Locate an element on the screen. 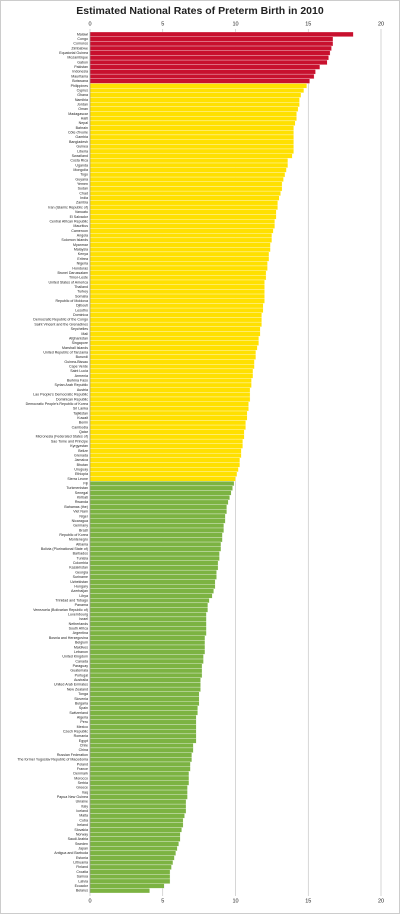 This screenshot has width=400, height=914. y-tick-label: Liberia is located at coordinates (82, 151).